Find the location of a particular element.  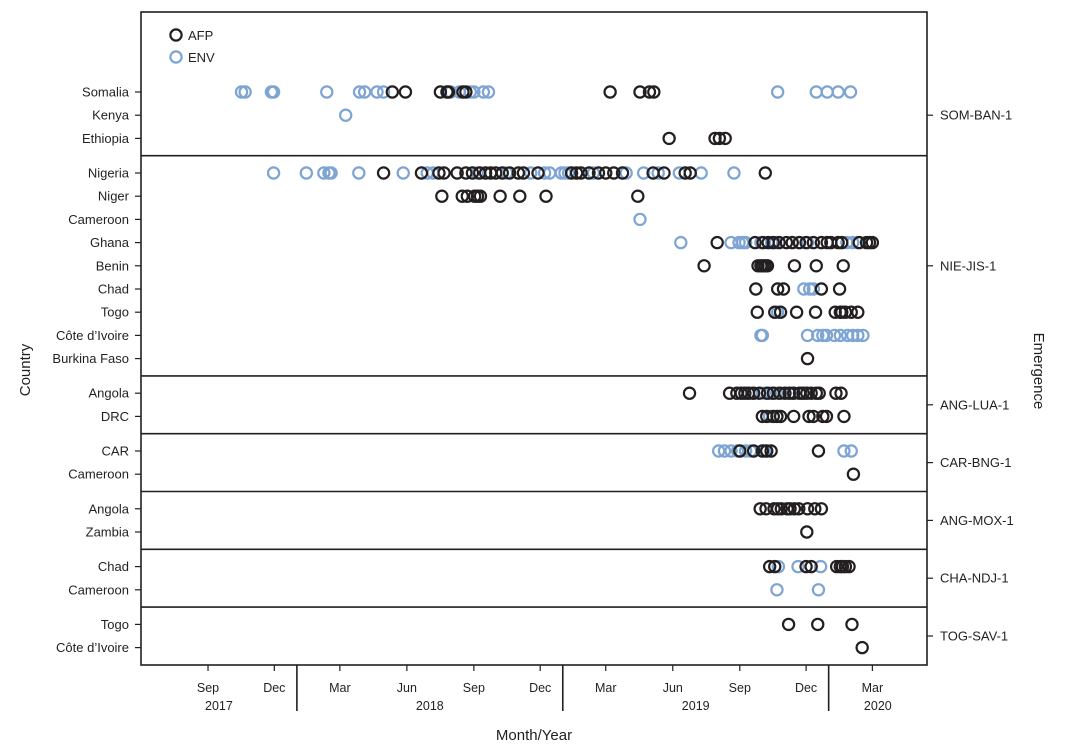

emergence-label-tog-sav-1: TOG-SAV-1 is located at coordinates (974, 636).